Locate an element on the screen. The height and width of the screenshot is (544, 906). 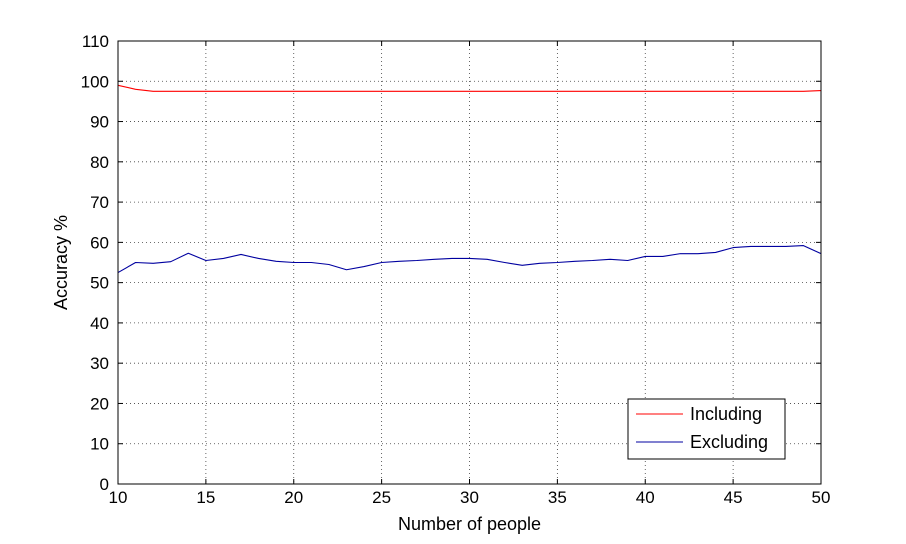
x-tick-labels: 10 15 20 25 30 35 40 45 50 is located at coordinates (470, 497).